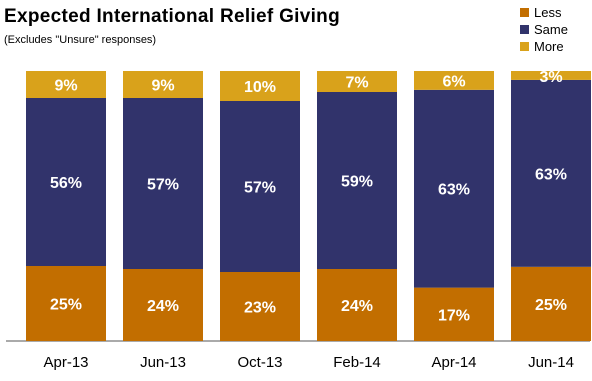 This screenshot has width=592, height=381. I want to click on data-label-less-feb-14: 24%, so click(357, 306).